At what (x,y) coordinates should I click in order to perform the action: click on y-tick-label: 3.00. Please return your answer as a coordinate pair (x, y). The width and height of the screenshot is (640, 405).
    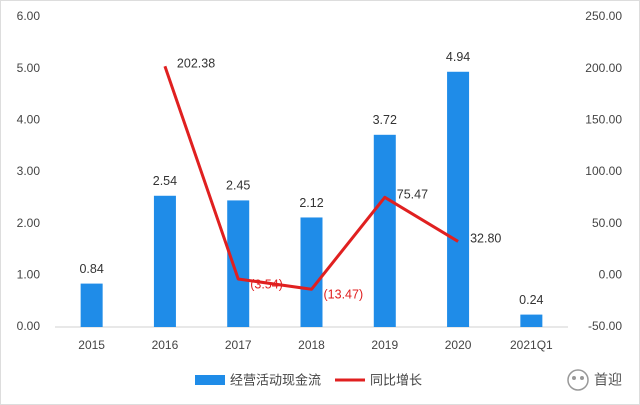
    Looking at the image, I should click on (29, 171).